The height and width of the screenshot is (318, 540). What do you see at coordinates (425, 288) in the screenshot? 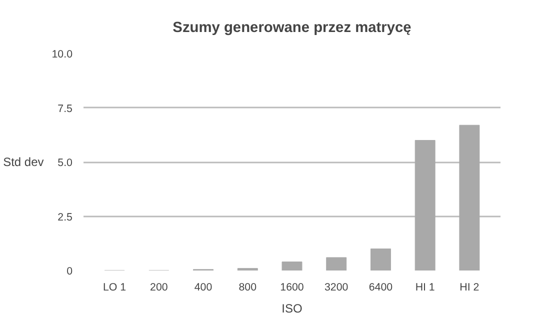
I see `x-tick-label: HI 1` at bounding box center [425, 288].